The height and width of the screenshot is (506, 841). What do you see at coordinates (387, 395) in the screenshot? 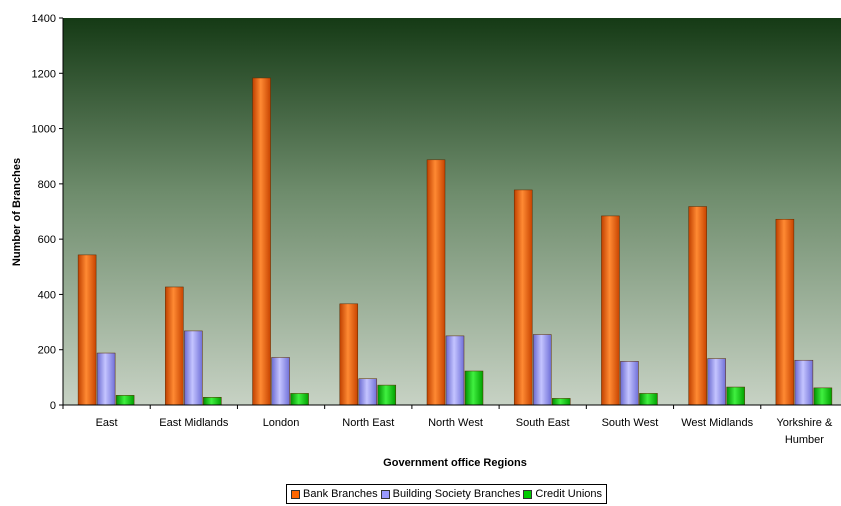
I see `bar-credit-unions-north-east` at bounding box center [387, 395].